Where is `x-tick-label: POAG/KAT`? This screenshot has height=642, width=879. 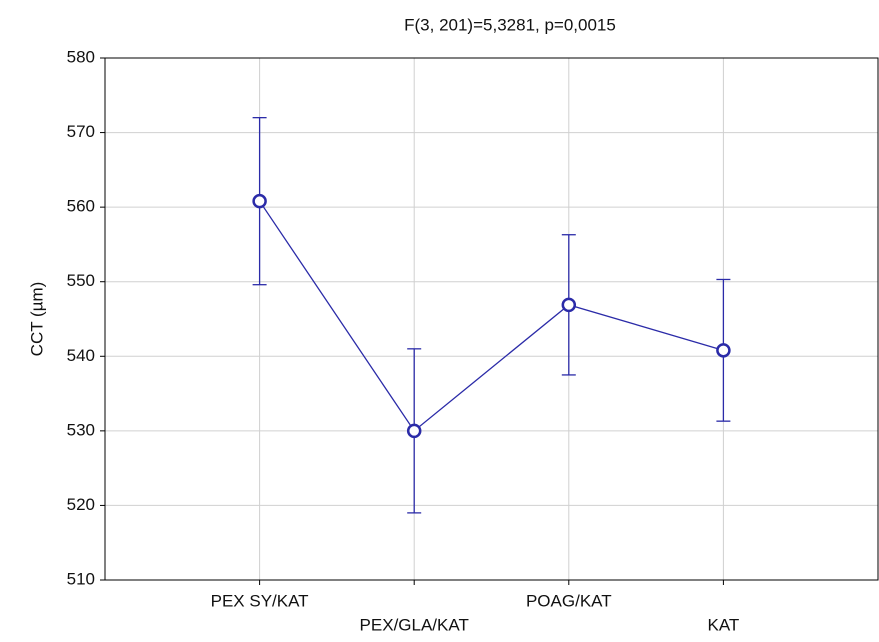
x-tick-label: POAG/KAT is located at coordinates (569, 600).